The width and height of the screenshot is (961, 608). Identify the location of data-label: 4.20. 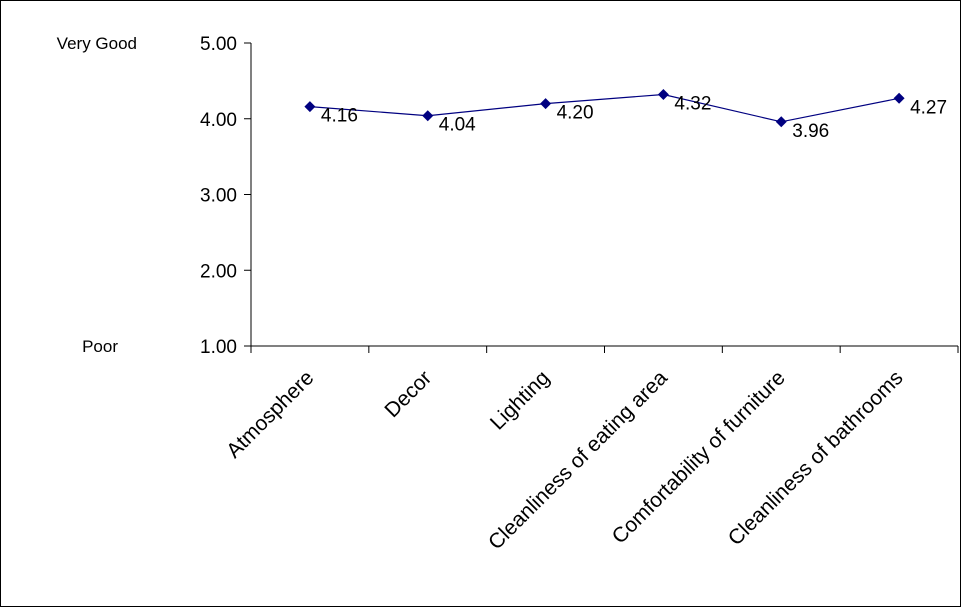
(575, 113).